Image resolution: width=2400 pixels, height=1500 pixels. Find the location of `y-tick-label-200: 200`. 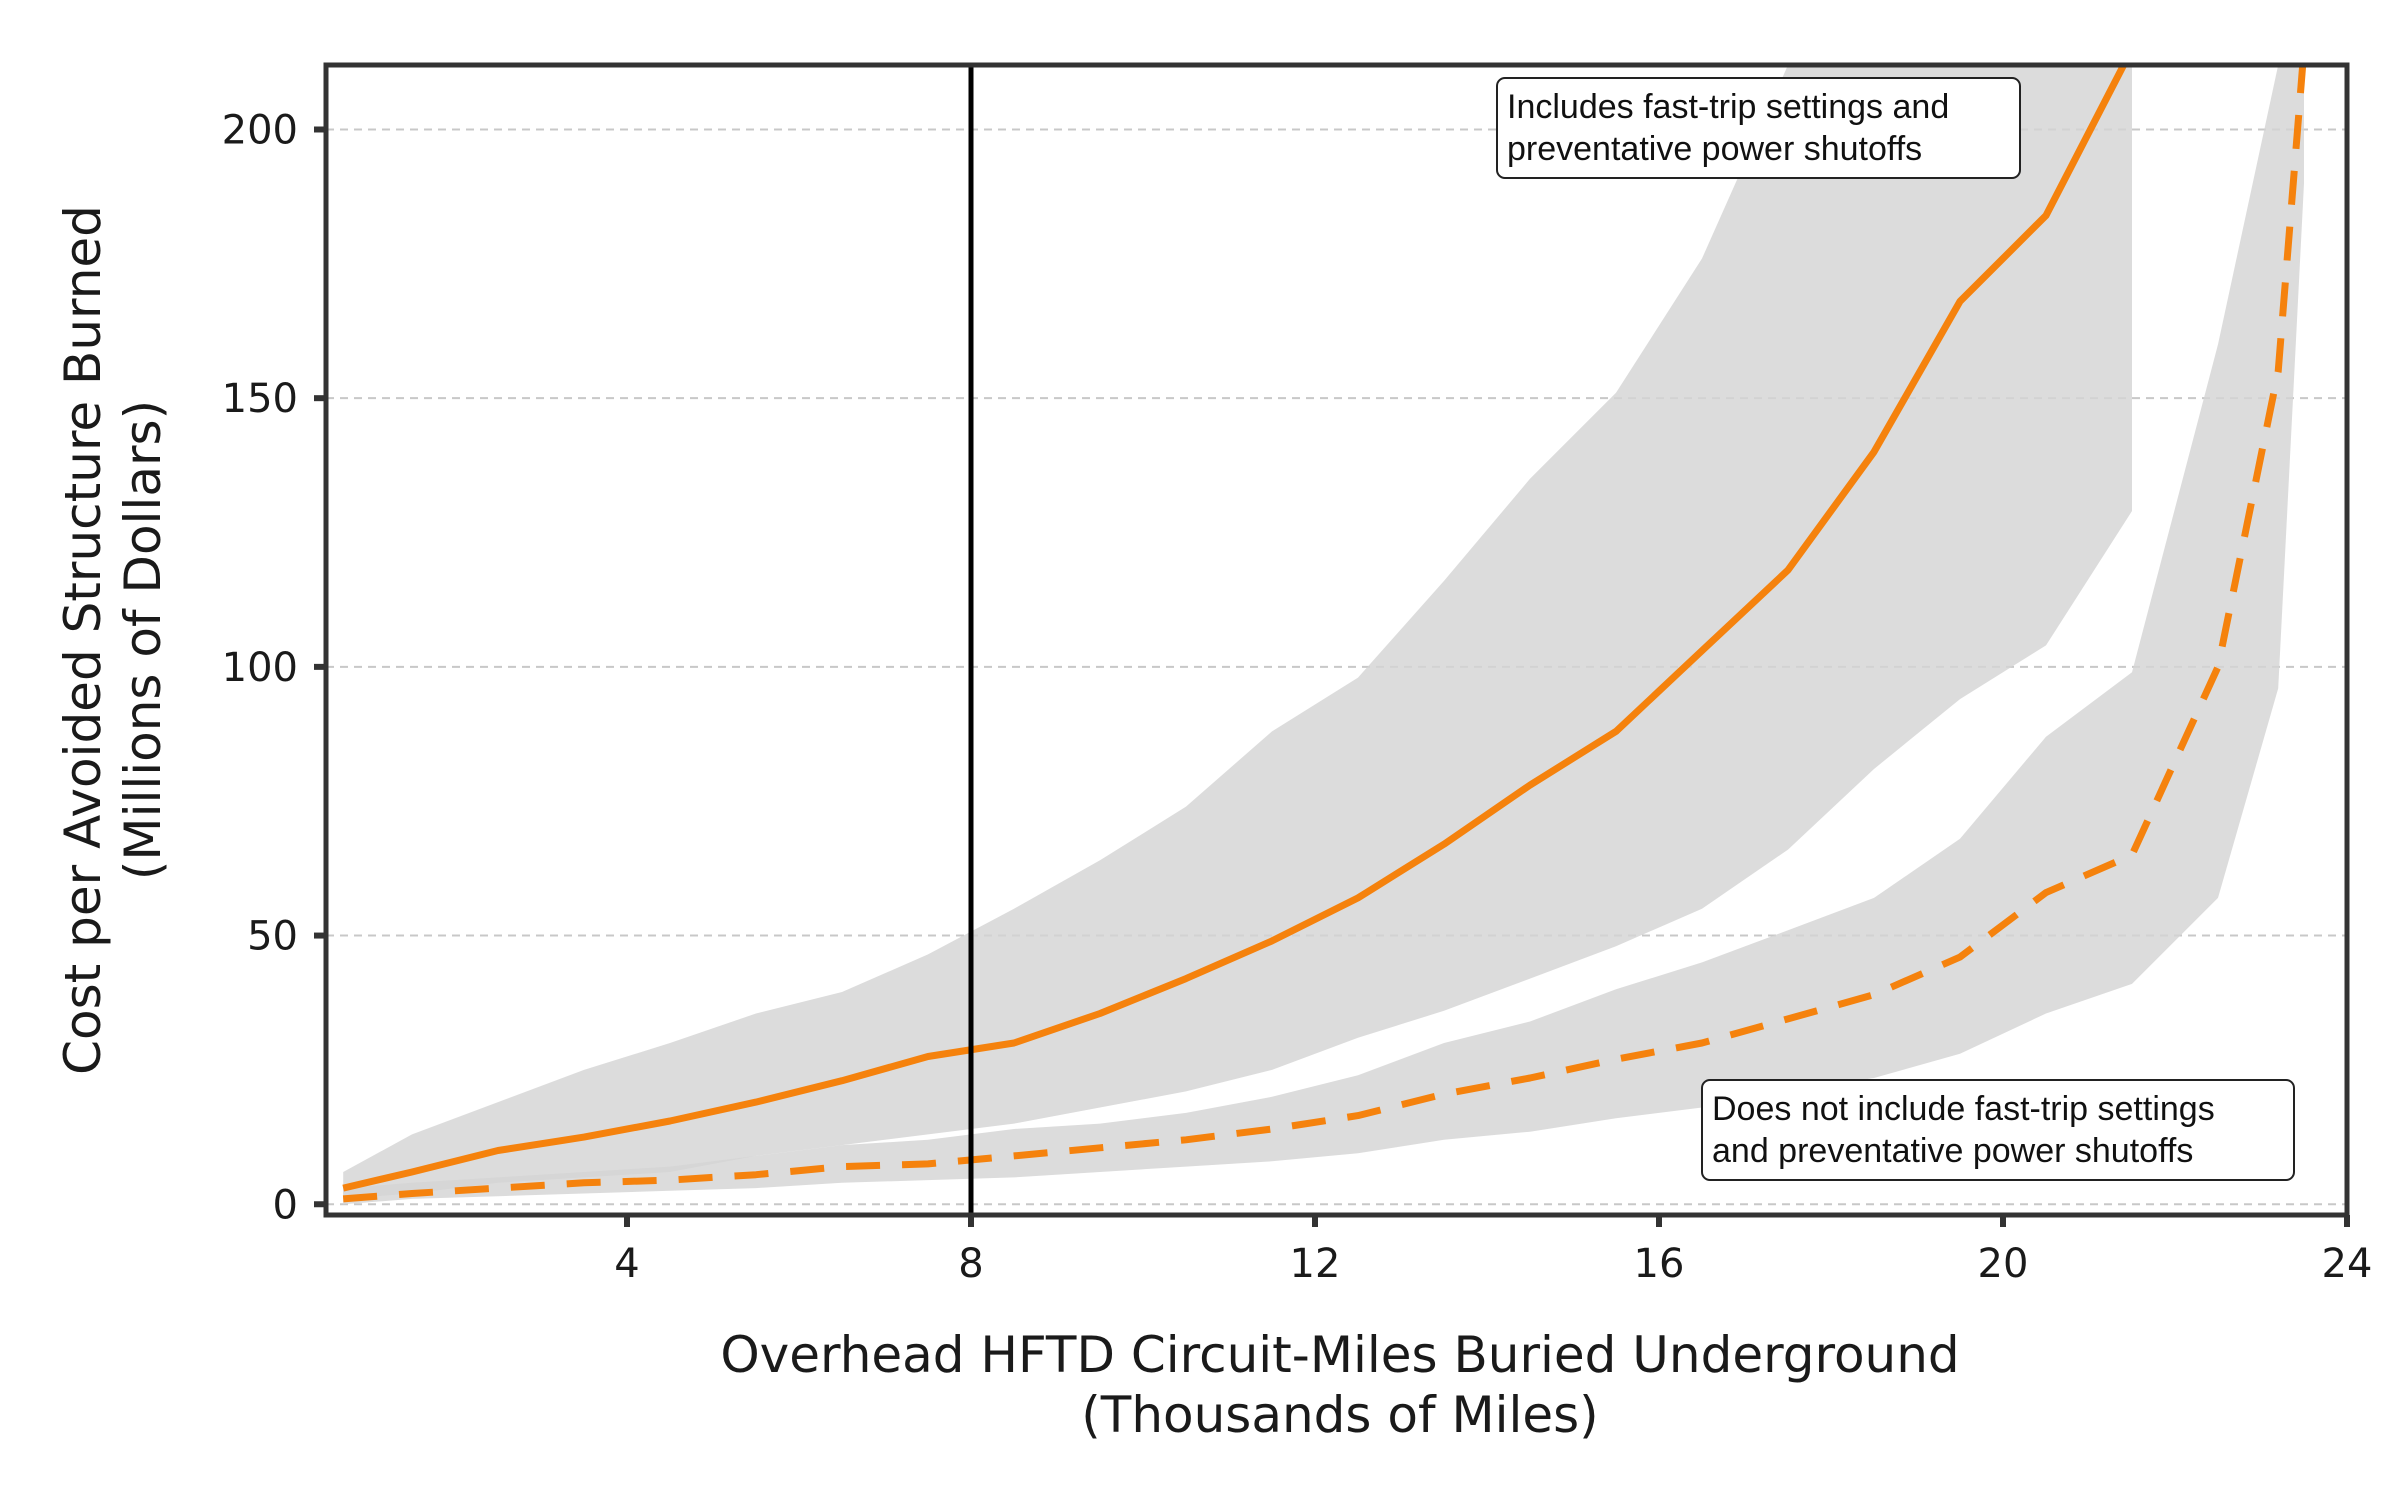

y-tick-label-200: 200 is located at coordinates (260, 130).